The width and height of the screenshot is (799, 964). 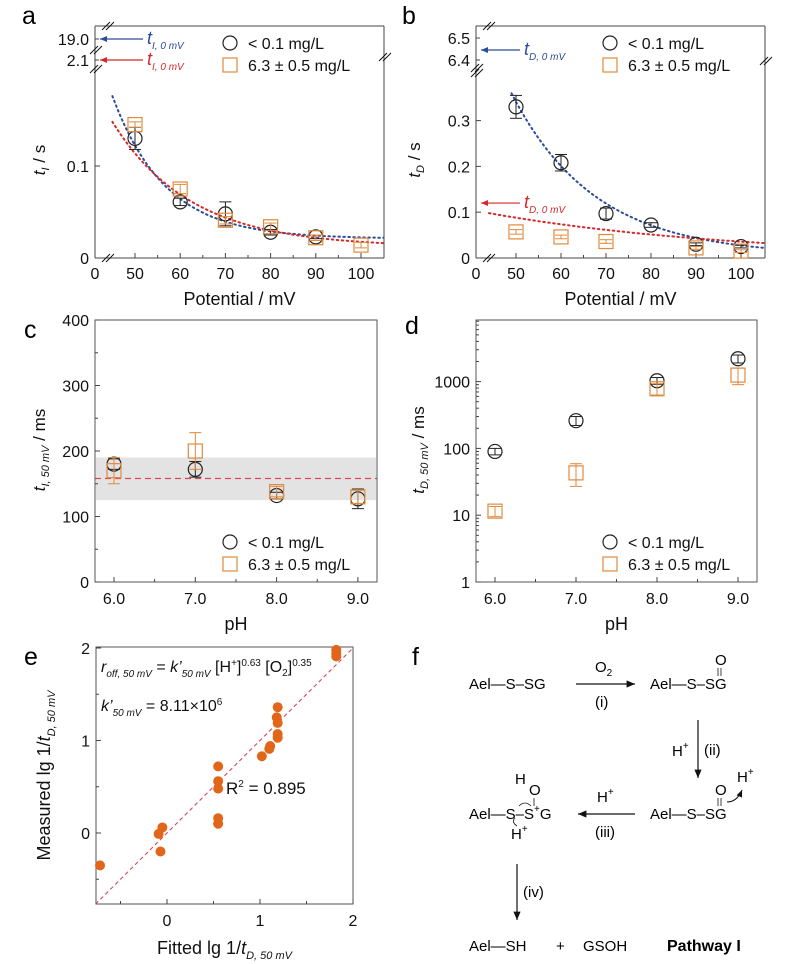 What do you see at coordinates (547, 57) in the screenshot?
I see `annotation-sub: D, 0 mV` at bounding box center [547, 57].